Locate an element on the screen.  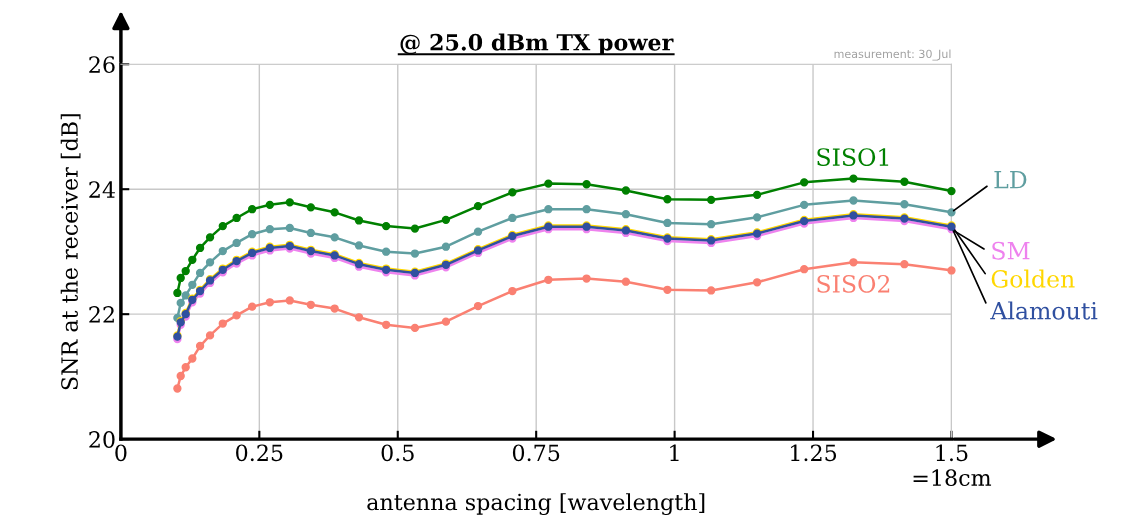
chart-title: @ 25.0 dBm TX power is located at coordinates (537, 44).